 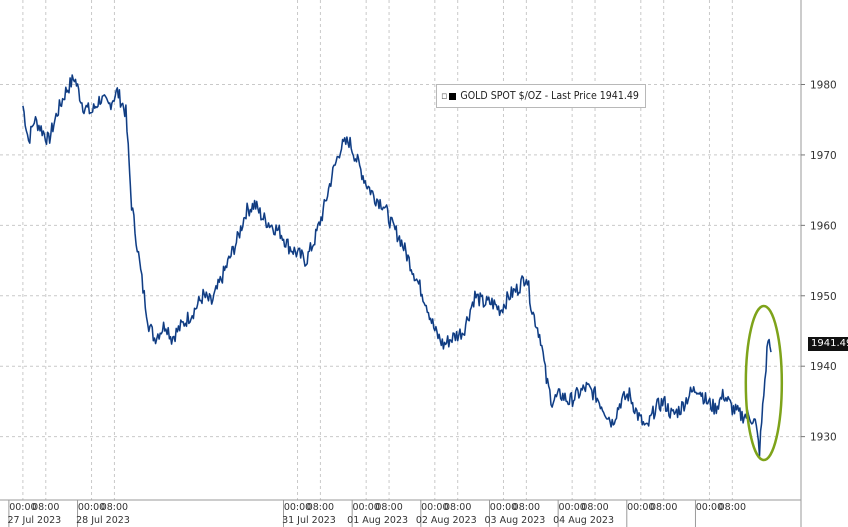 I want to click on y-tick-label: 1940, so click(x=823, y=367).